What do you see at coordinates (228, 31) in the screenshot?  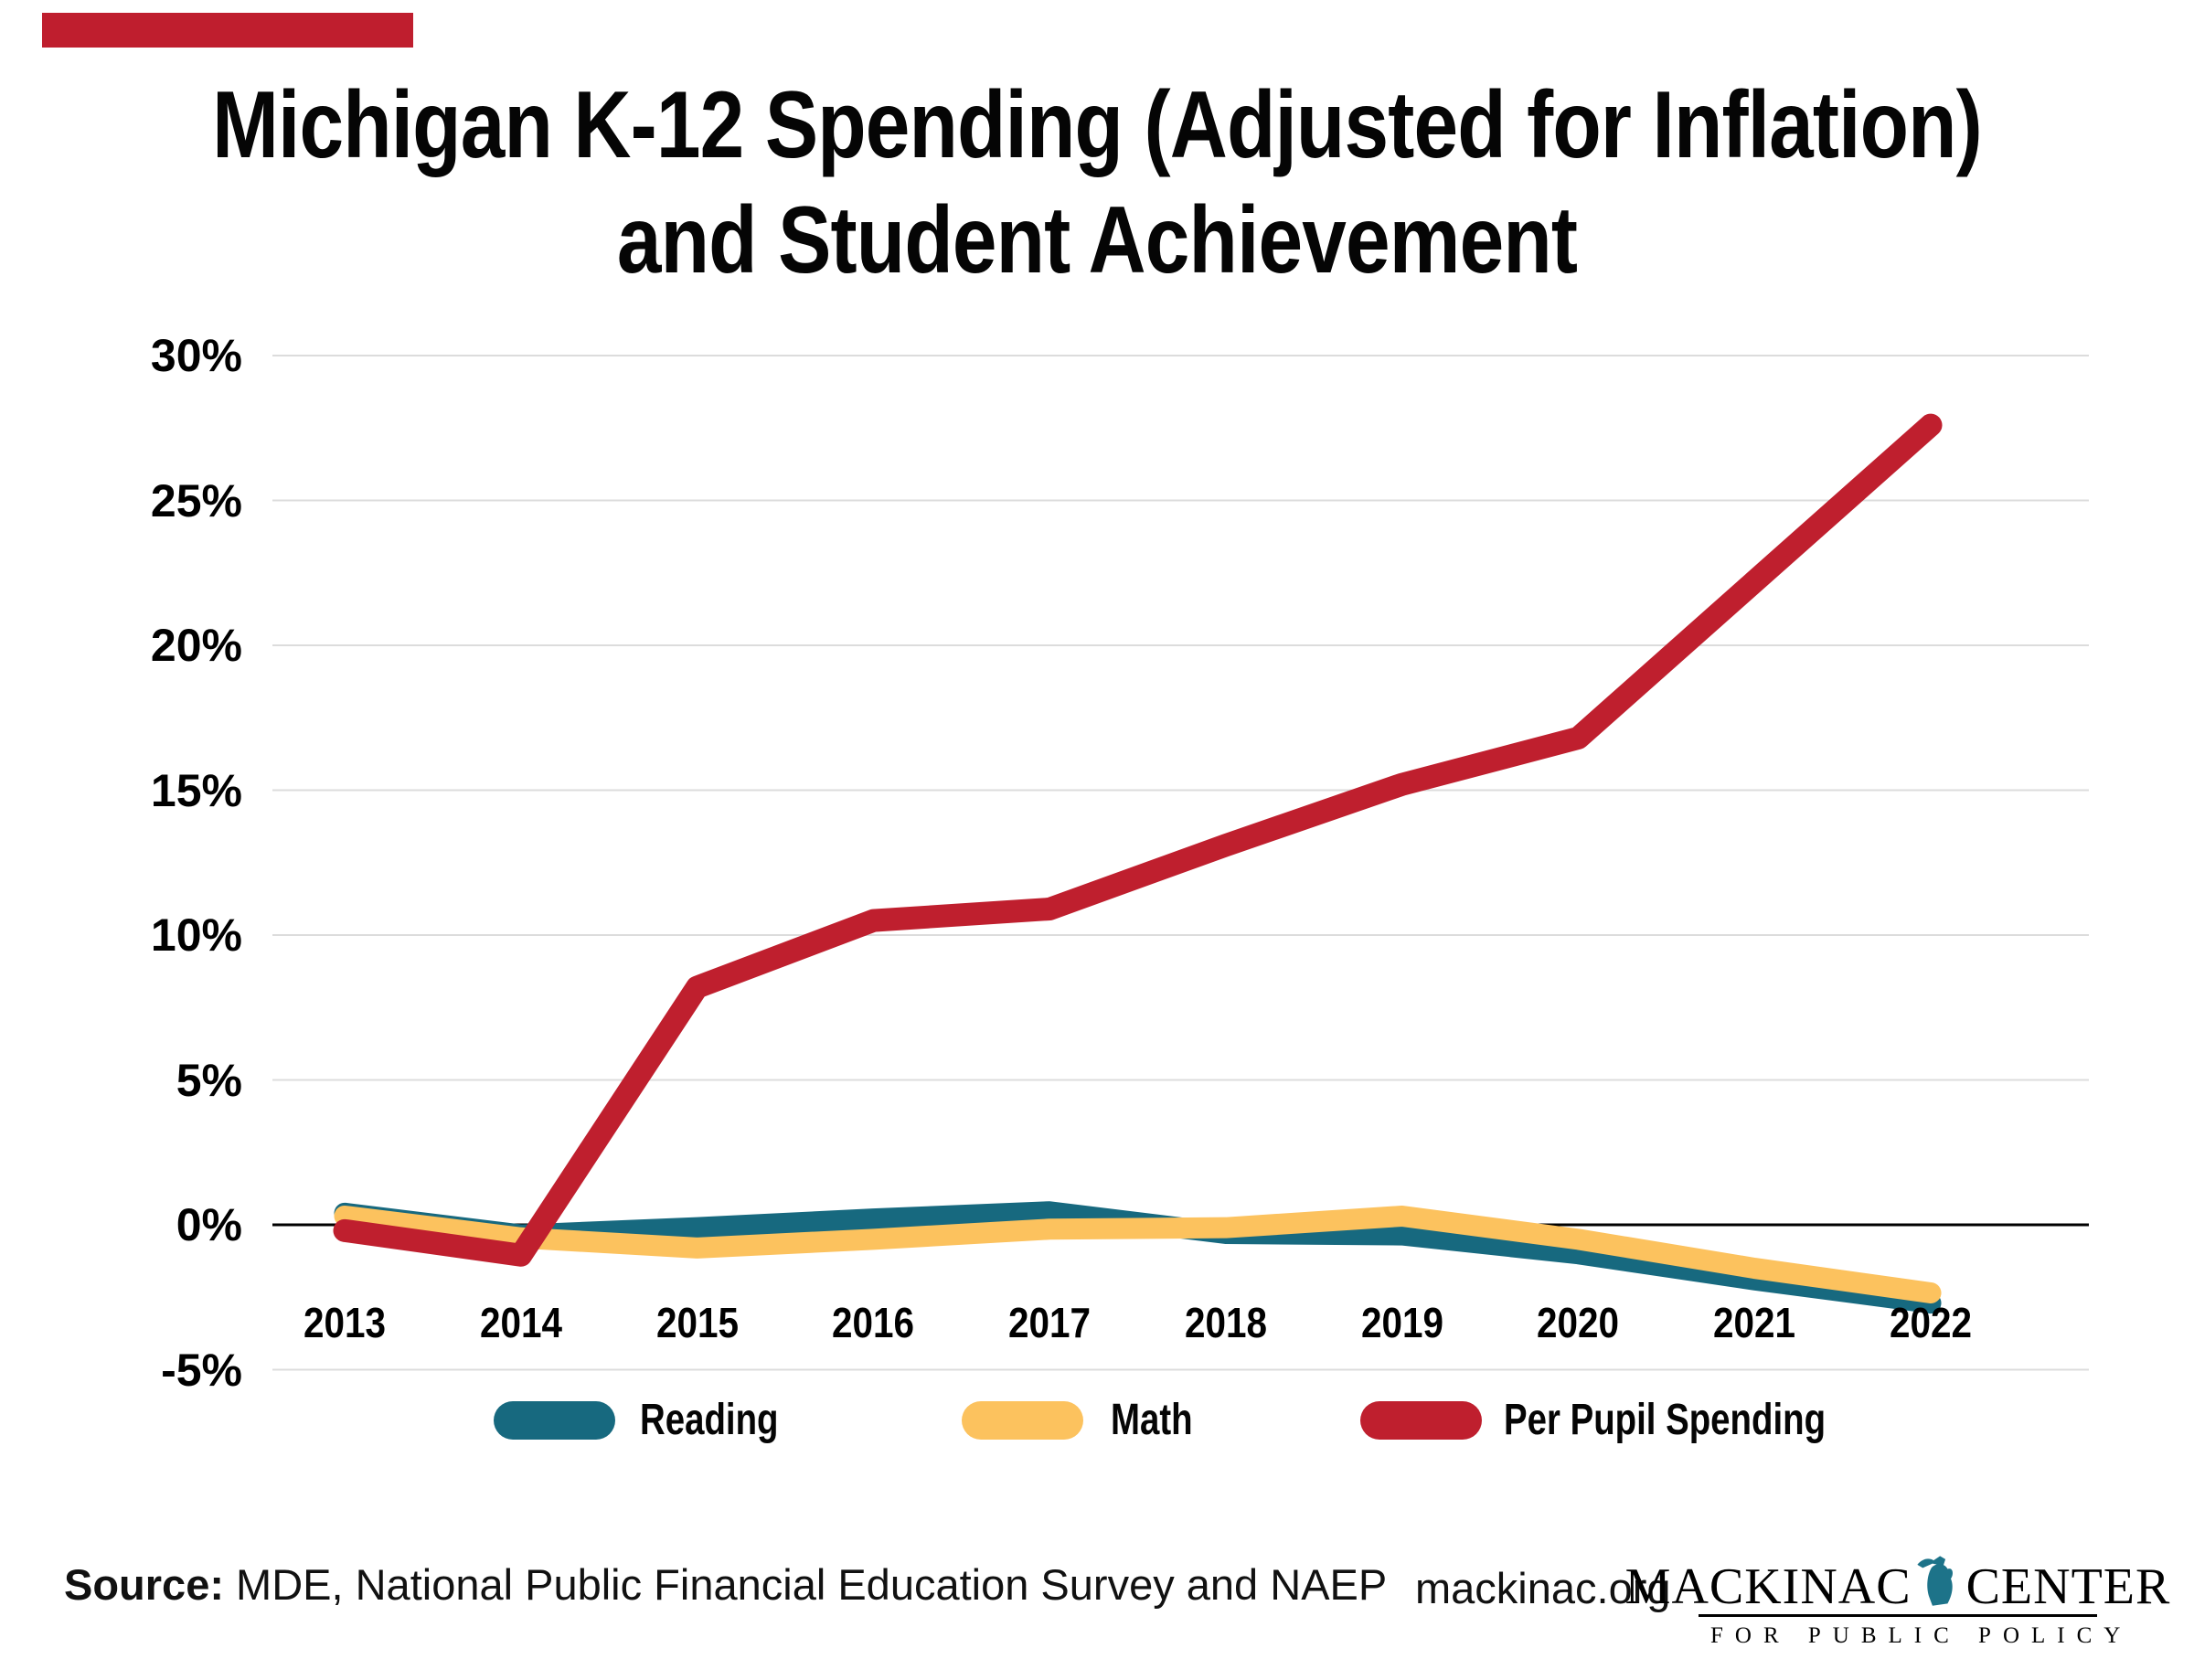 I see `brand-accent-bar` at bounding box center [228, 31].